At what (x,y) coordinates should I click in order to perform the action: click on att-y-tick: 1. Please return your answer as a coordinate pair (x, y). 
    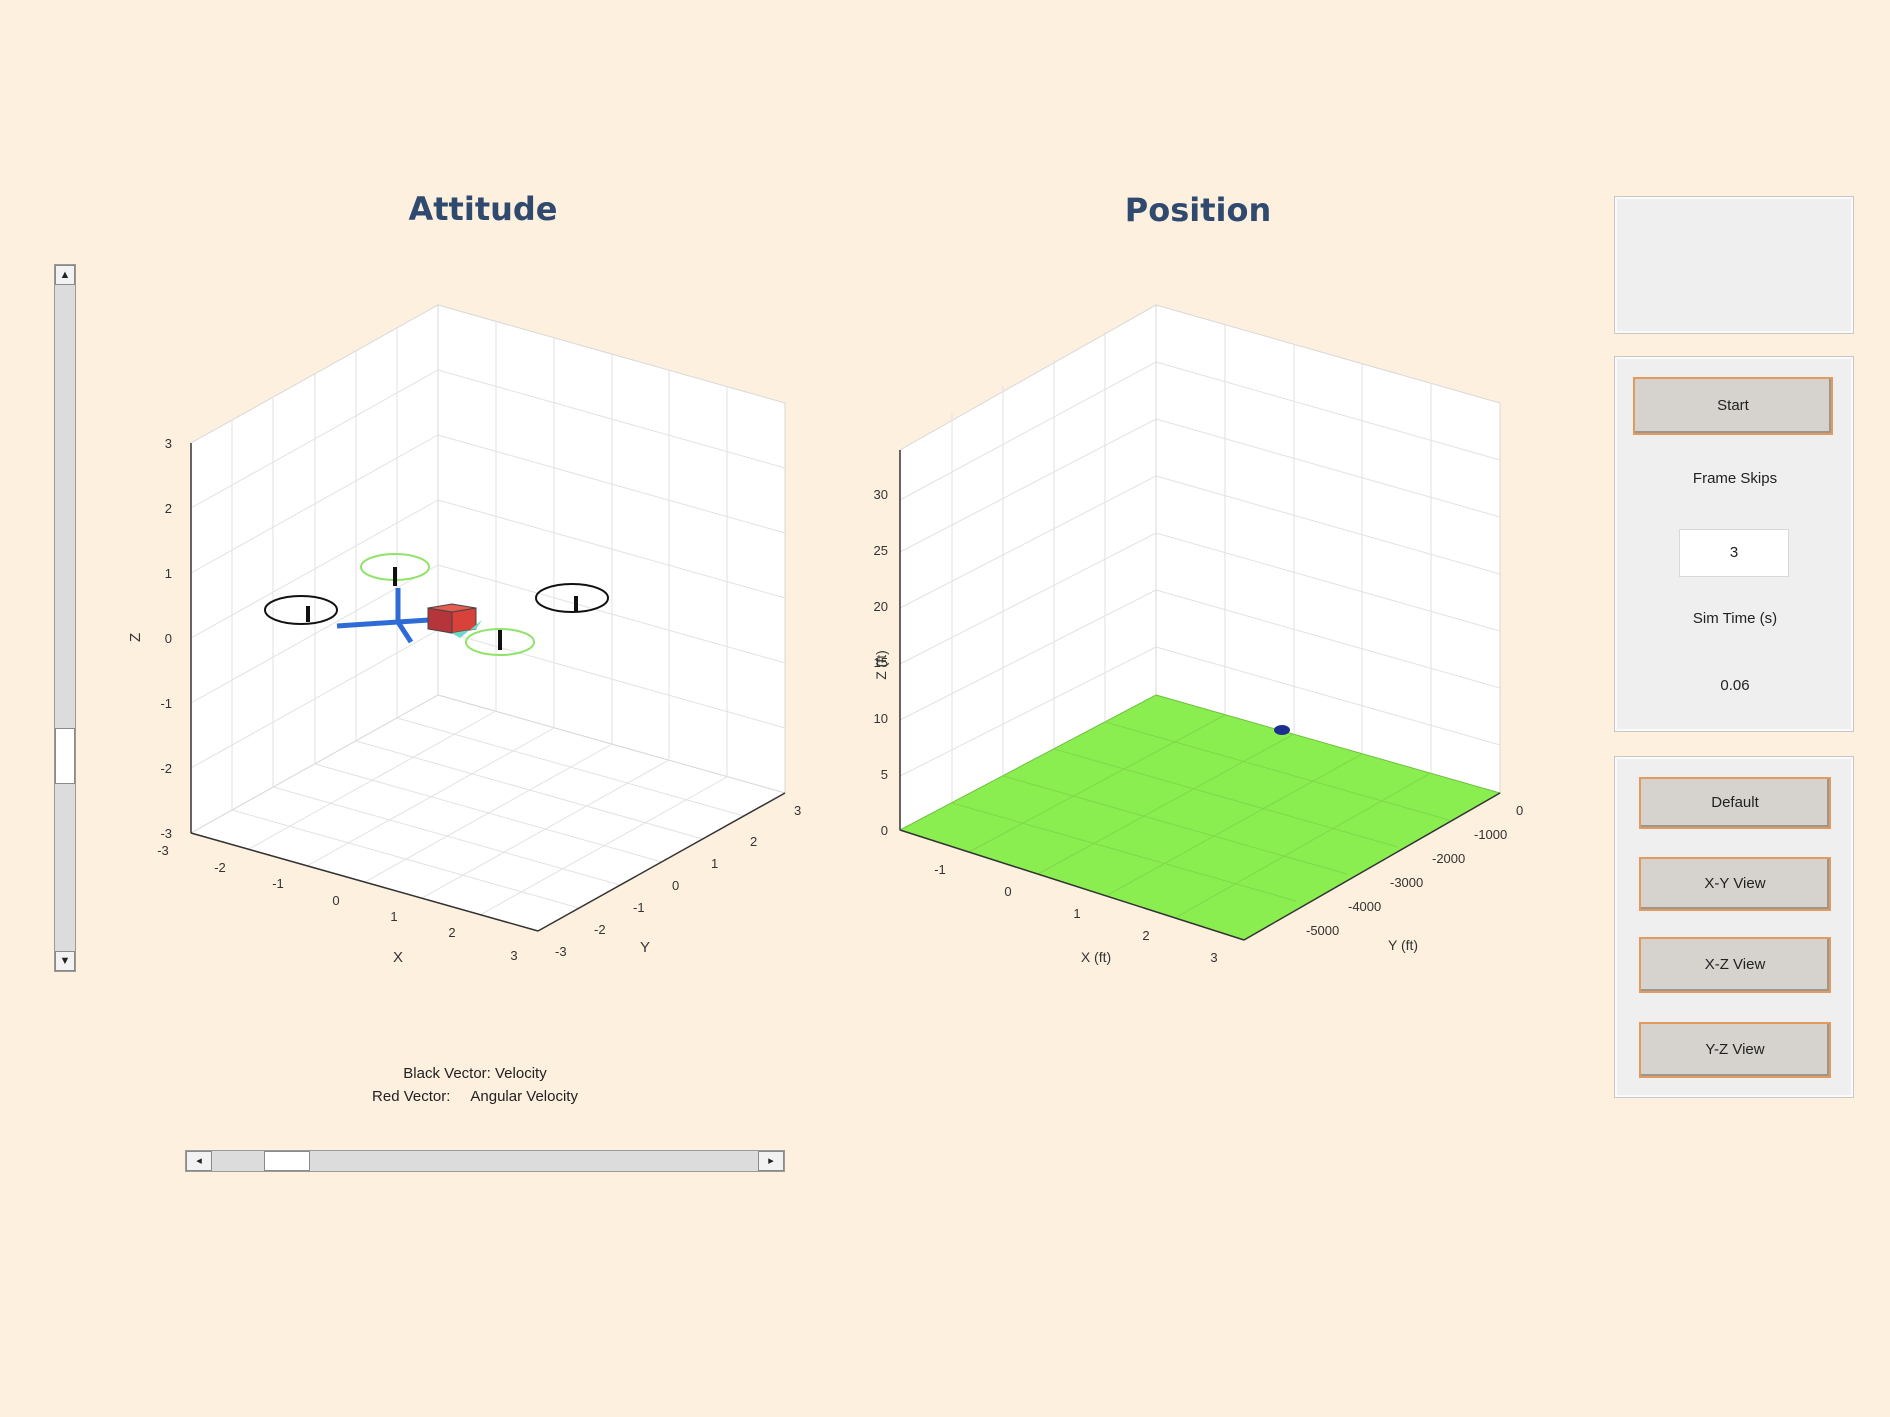
    Looking at the image, I should click on (714, 863).